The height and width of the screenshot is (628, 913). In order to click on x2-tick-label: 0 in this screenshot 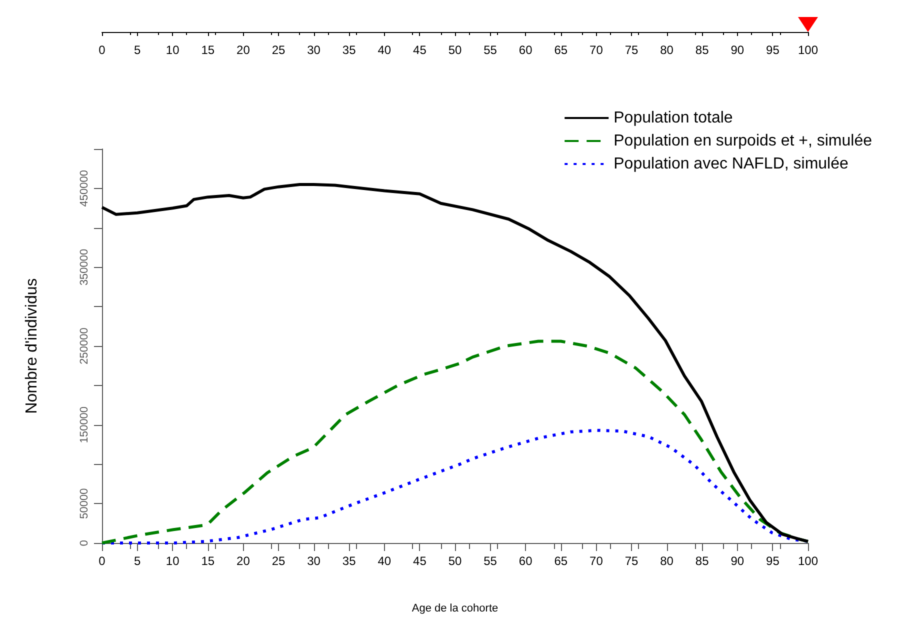, I will do `click(102, 50)`.